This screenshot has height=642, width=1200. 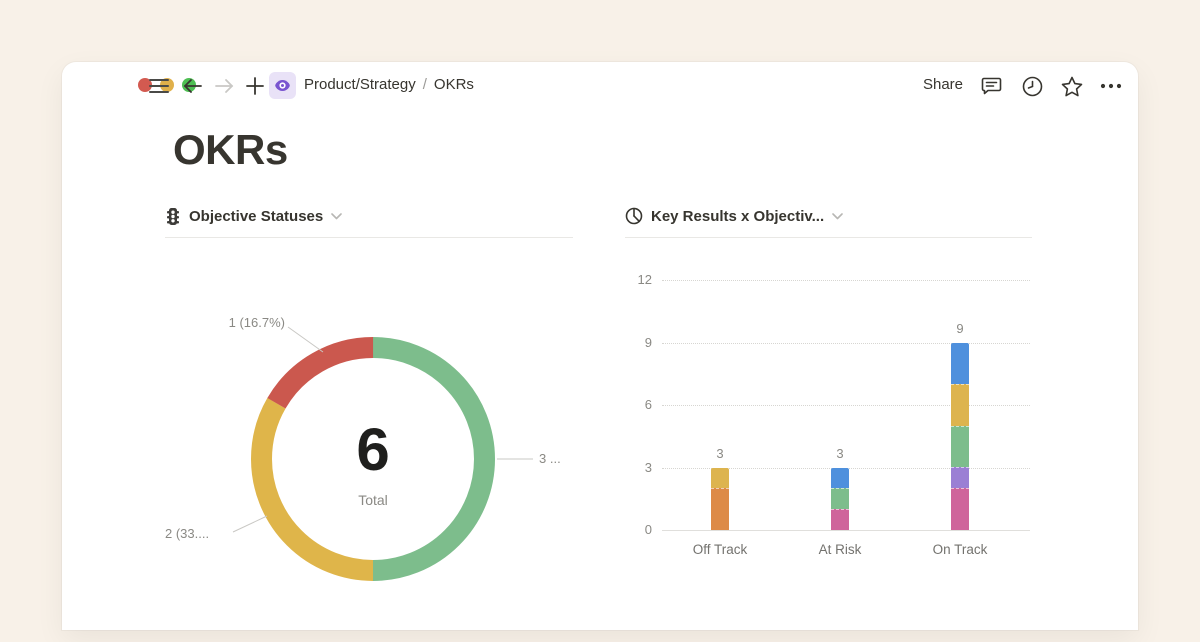 What do you see at coordinates (840, 549) in the screenshot?
I see `x-tick-at-risk: At Risk` at bounding box center [840, 549].